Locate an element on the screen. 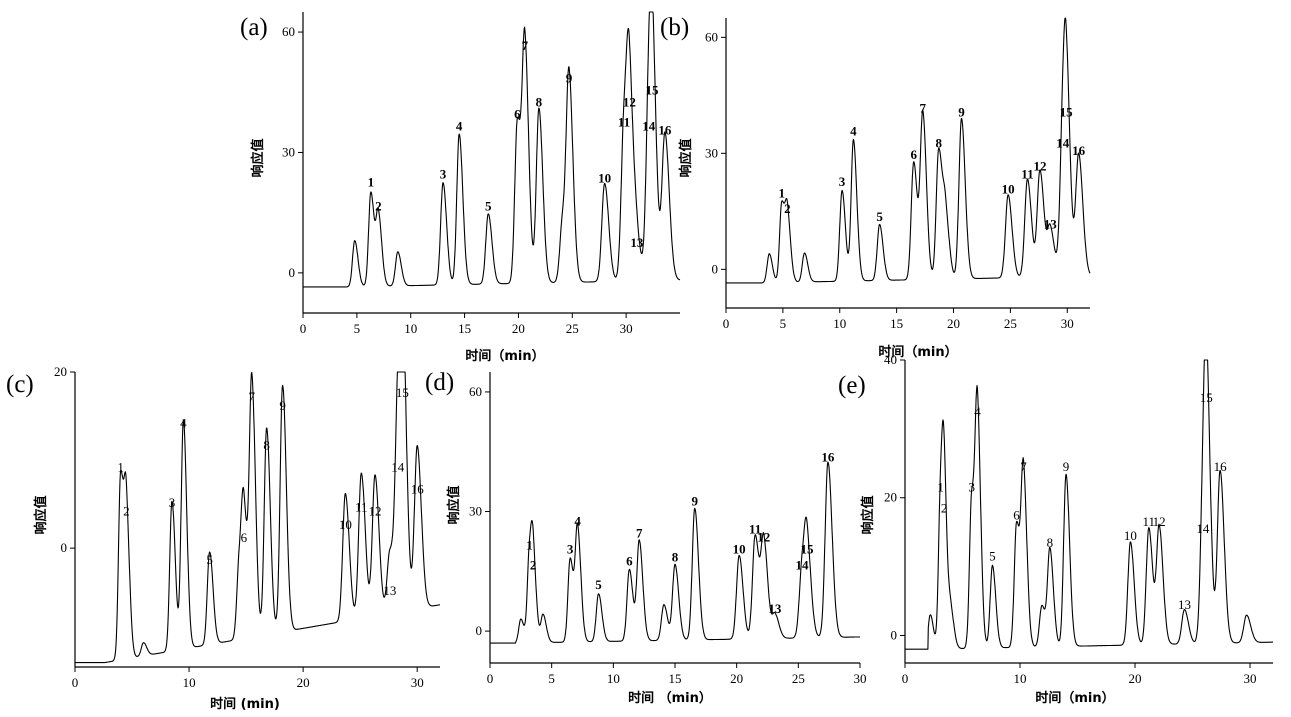  panel-label: (e) is located at coordinates (852, 385).